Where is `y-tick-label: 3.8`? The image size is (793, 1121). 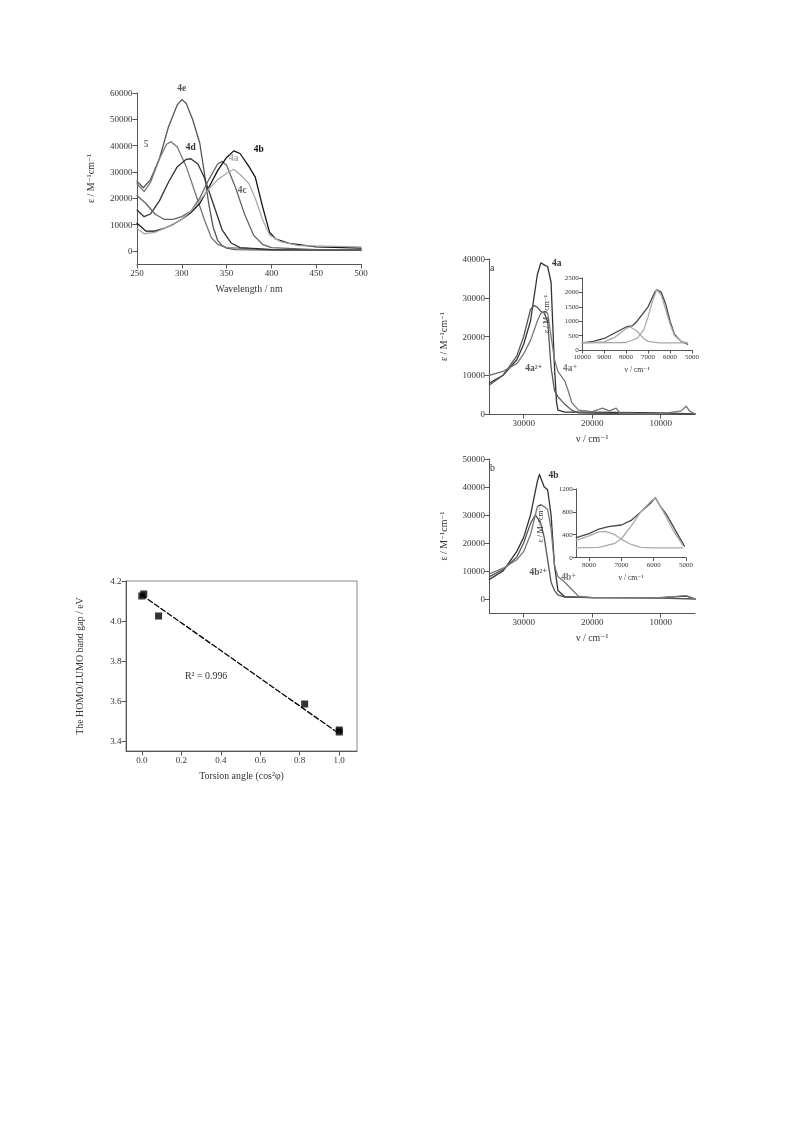 y-tick-label: 3.8 is located at coordinates (116, 661).